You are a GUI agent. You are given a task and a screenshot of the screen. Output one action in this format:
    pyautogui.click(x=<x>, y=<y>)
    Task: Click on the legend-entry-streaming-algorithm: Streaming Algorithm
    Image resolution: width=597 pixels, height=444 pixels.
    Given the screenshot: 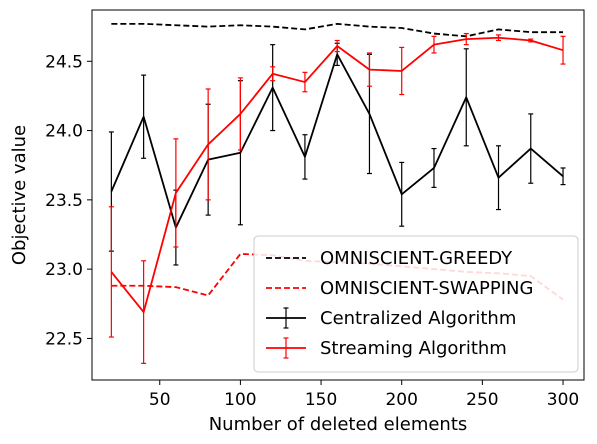 What is the action you would take?
    pyautogui.click(x=386, y=348)
    